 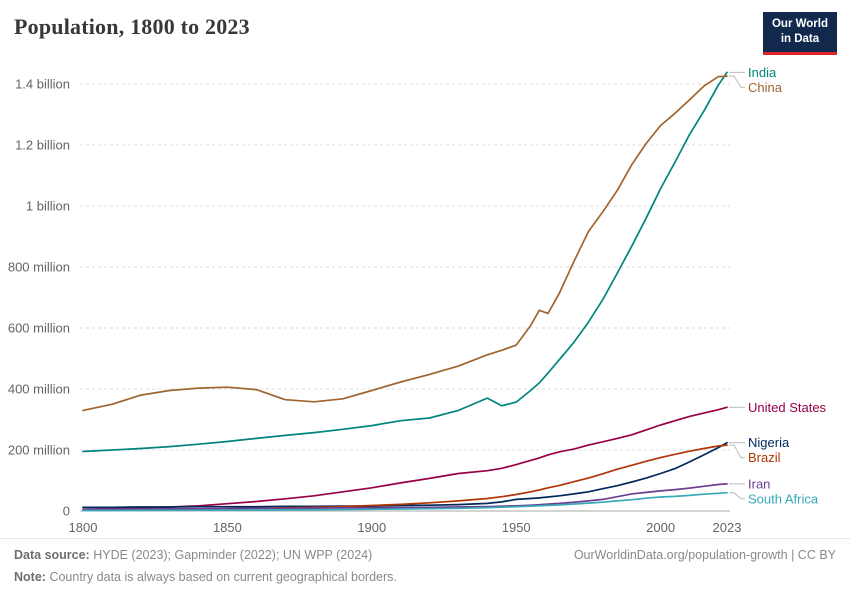 What do you see at coordinates (227, 527) in the screenshot?
I see `x-tick-label: 1850` at bounding box center [227, 527].